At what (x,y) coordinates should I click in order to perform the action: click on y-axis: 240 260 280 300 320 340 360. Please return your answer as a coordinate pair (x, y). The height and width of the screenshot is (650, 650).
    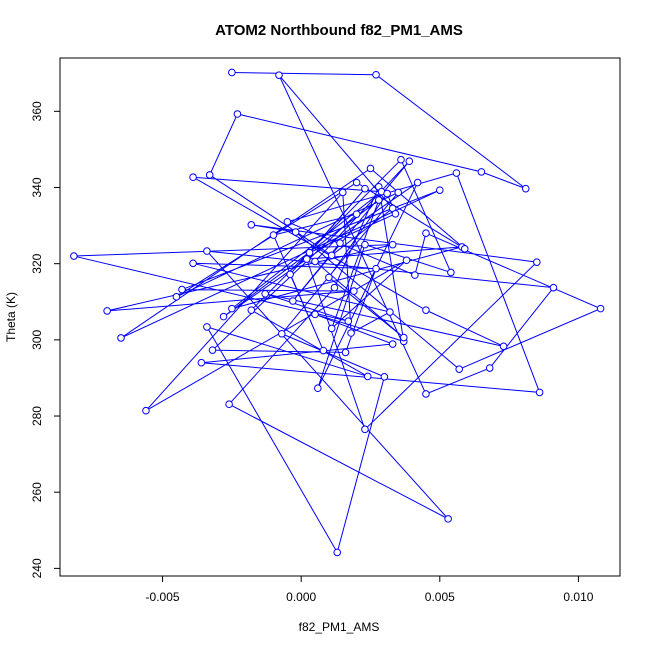
    Looking at the image, I should click on (45, 339).